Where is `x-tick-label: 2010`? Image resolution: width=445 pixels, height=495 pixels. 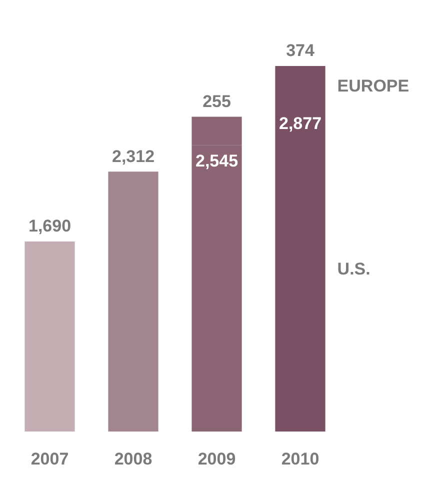
x-tick-label: 2010 is located at coordinates (300, 458).